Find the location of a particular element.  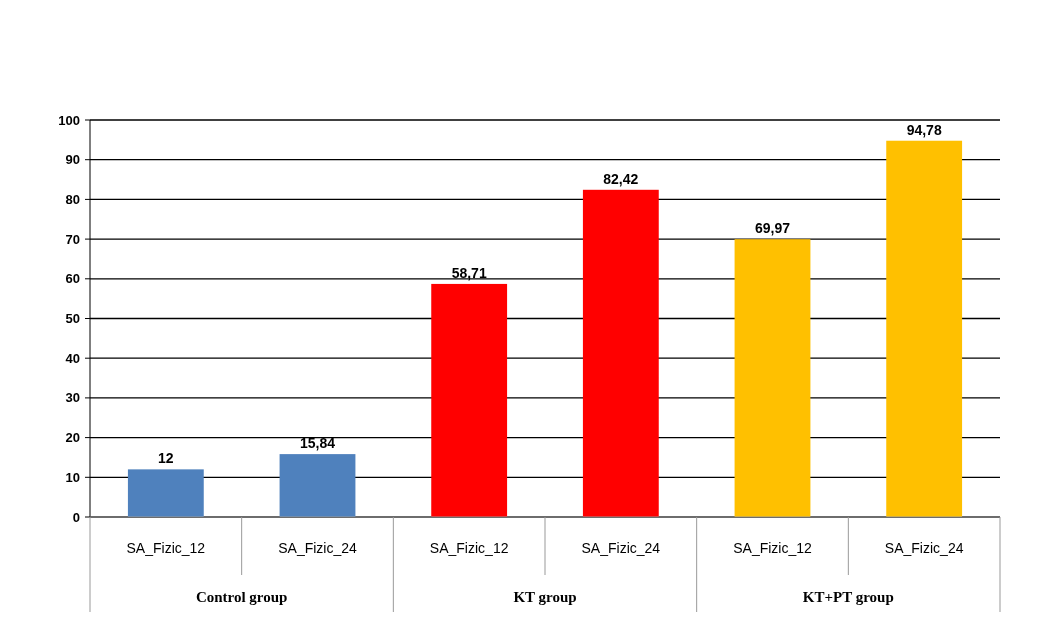

y-tick-label: 20 is located at coordinates (72, 438).